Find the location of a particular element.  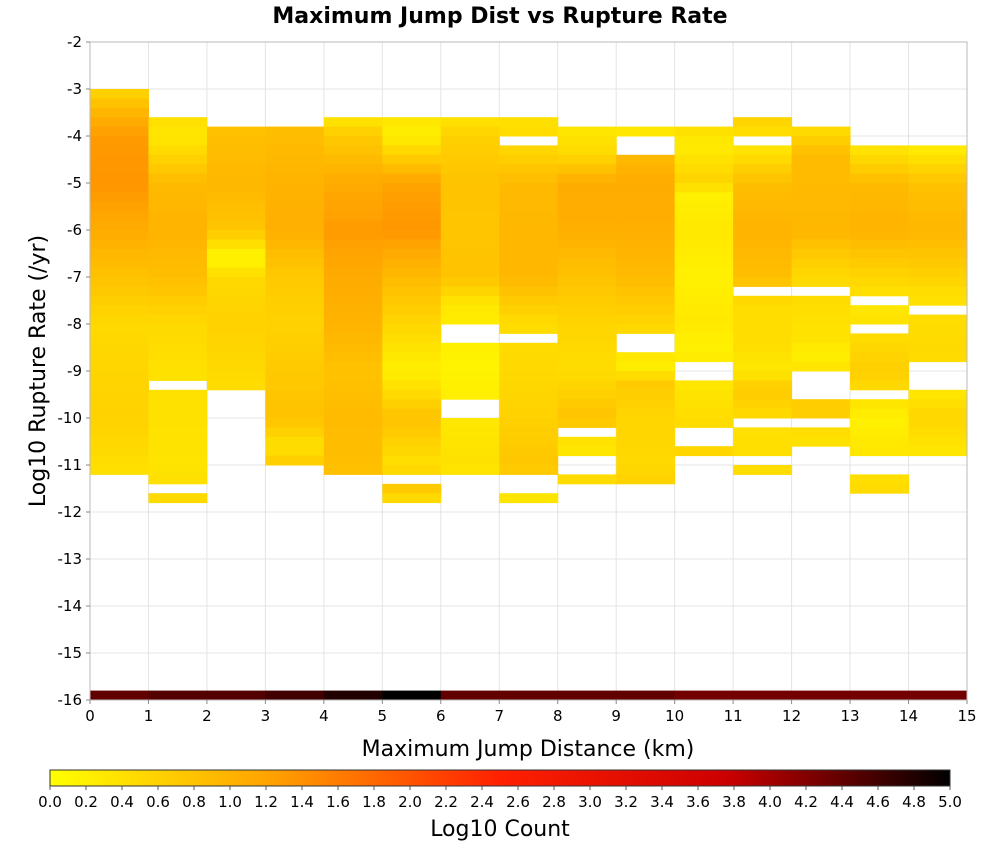

x-axis-label: Maximum Jump Distance (km) is located at coordinates (528, 749).